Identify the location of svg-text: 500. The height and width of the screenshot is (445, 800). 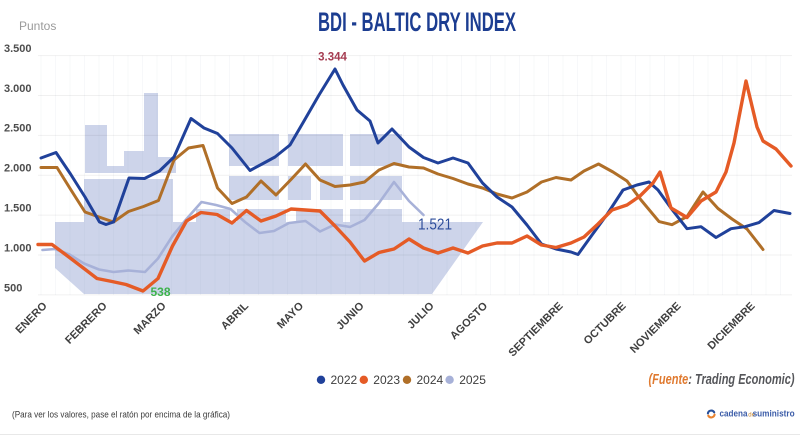
(13, 288).